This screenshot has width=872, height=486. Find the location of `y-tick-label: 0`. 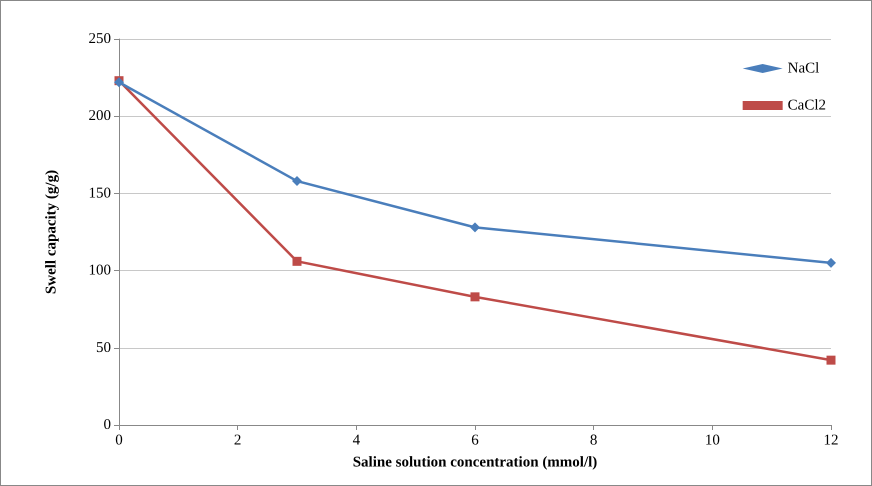

y-tick-label: 0 is located at coordinates (107, 425).